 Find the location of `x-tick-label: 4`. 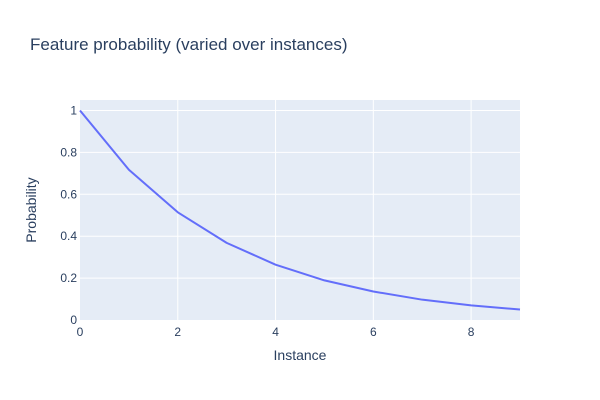

x-tick-label: 4 is located at coordinates (275, 332).